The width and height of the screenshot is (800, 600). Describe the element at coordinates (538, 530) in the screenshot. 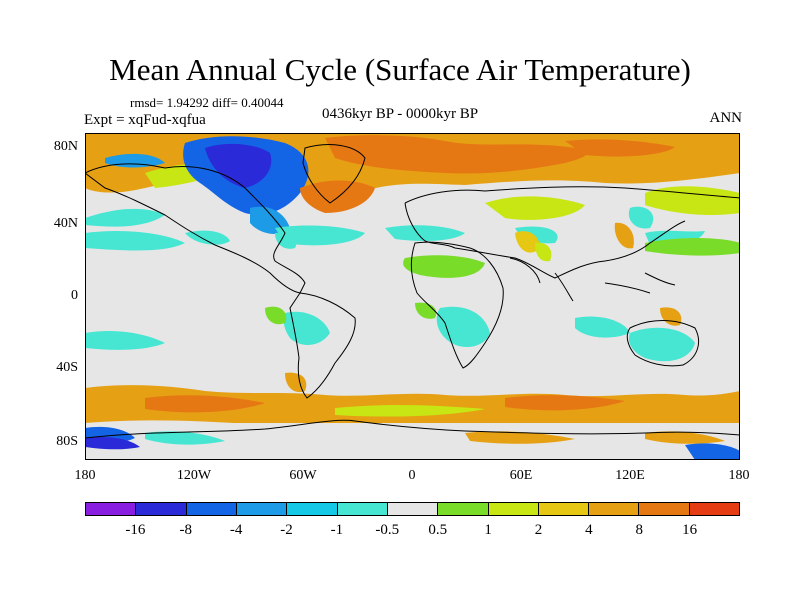

I see `colorbar-tick-label: 2` at that location.